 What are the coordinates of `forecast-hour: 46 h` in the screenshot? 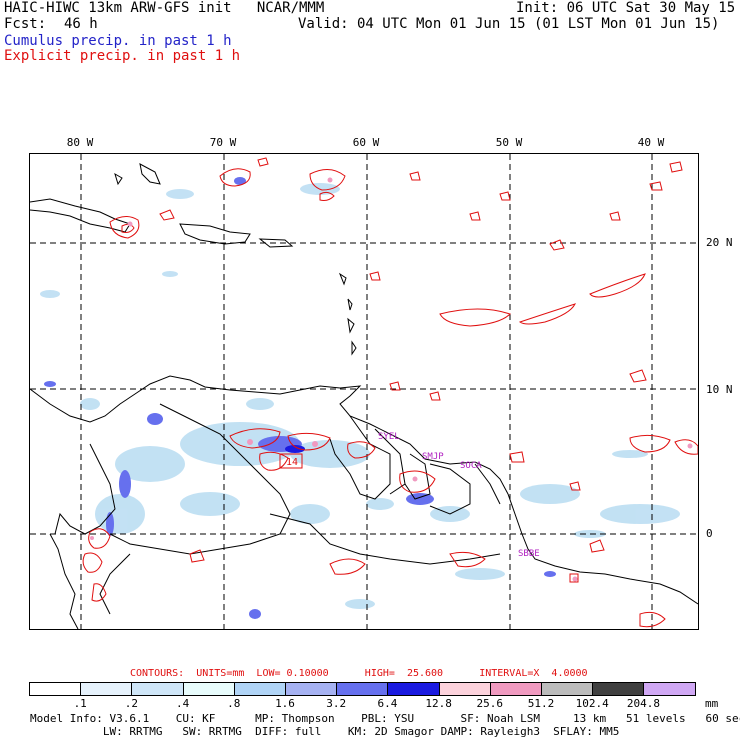 It's located at (81, 24).